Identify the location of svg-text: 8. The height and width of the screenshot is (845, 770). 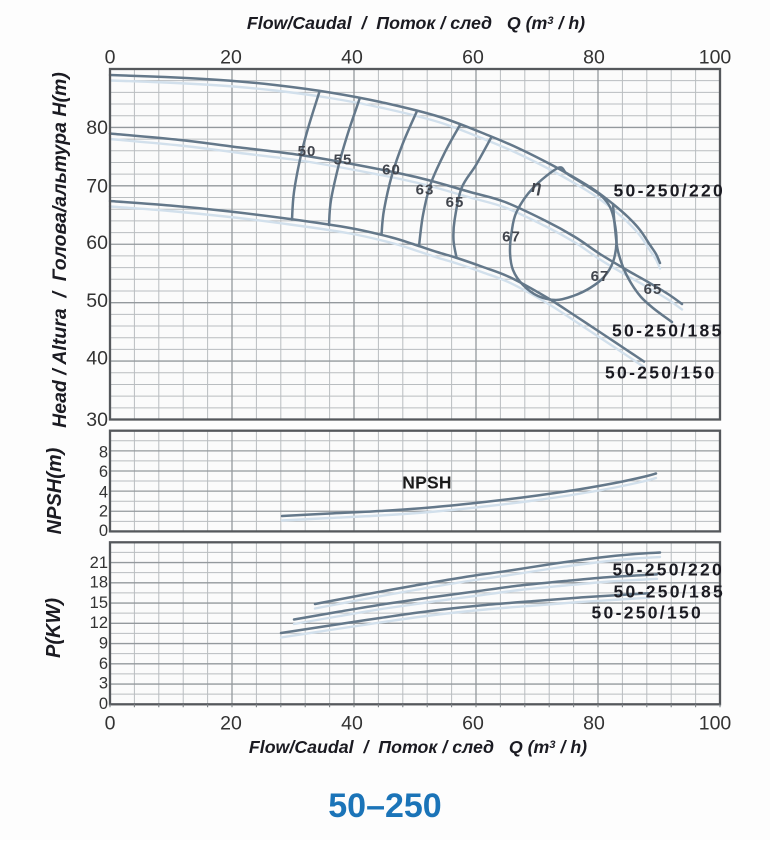
(103, 452).